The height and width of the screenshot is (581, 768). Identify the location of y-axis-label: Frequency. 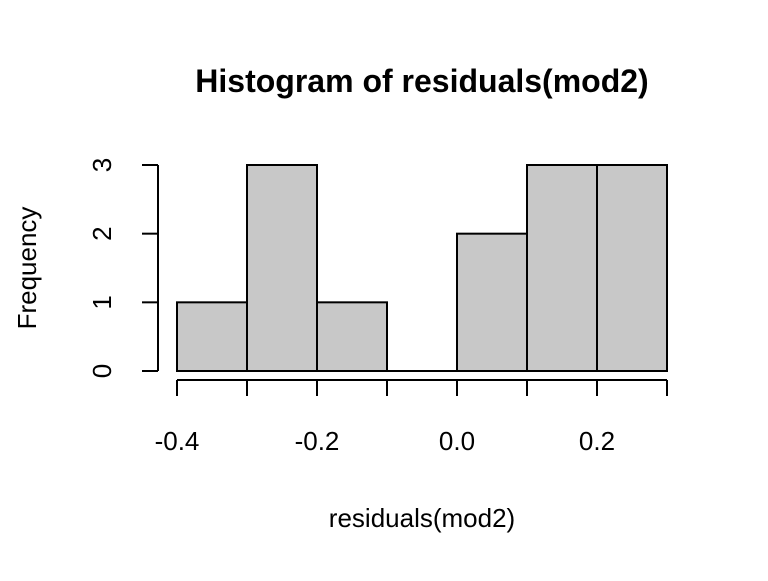
(27, 268).